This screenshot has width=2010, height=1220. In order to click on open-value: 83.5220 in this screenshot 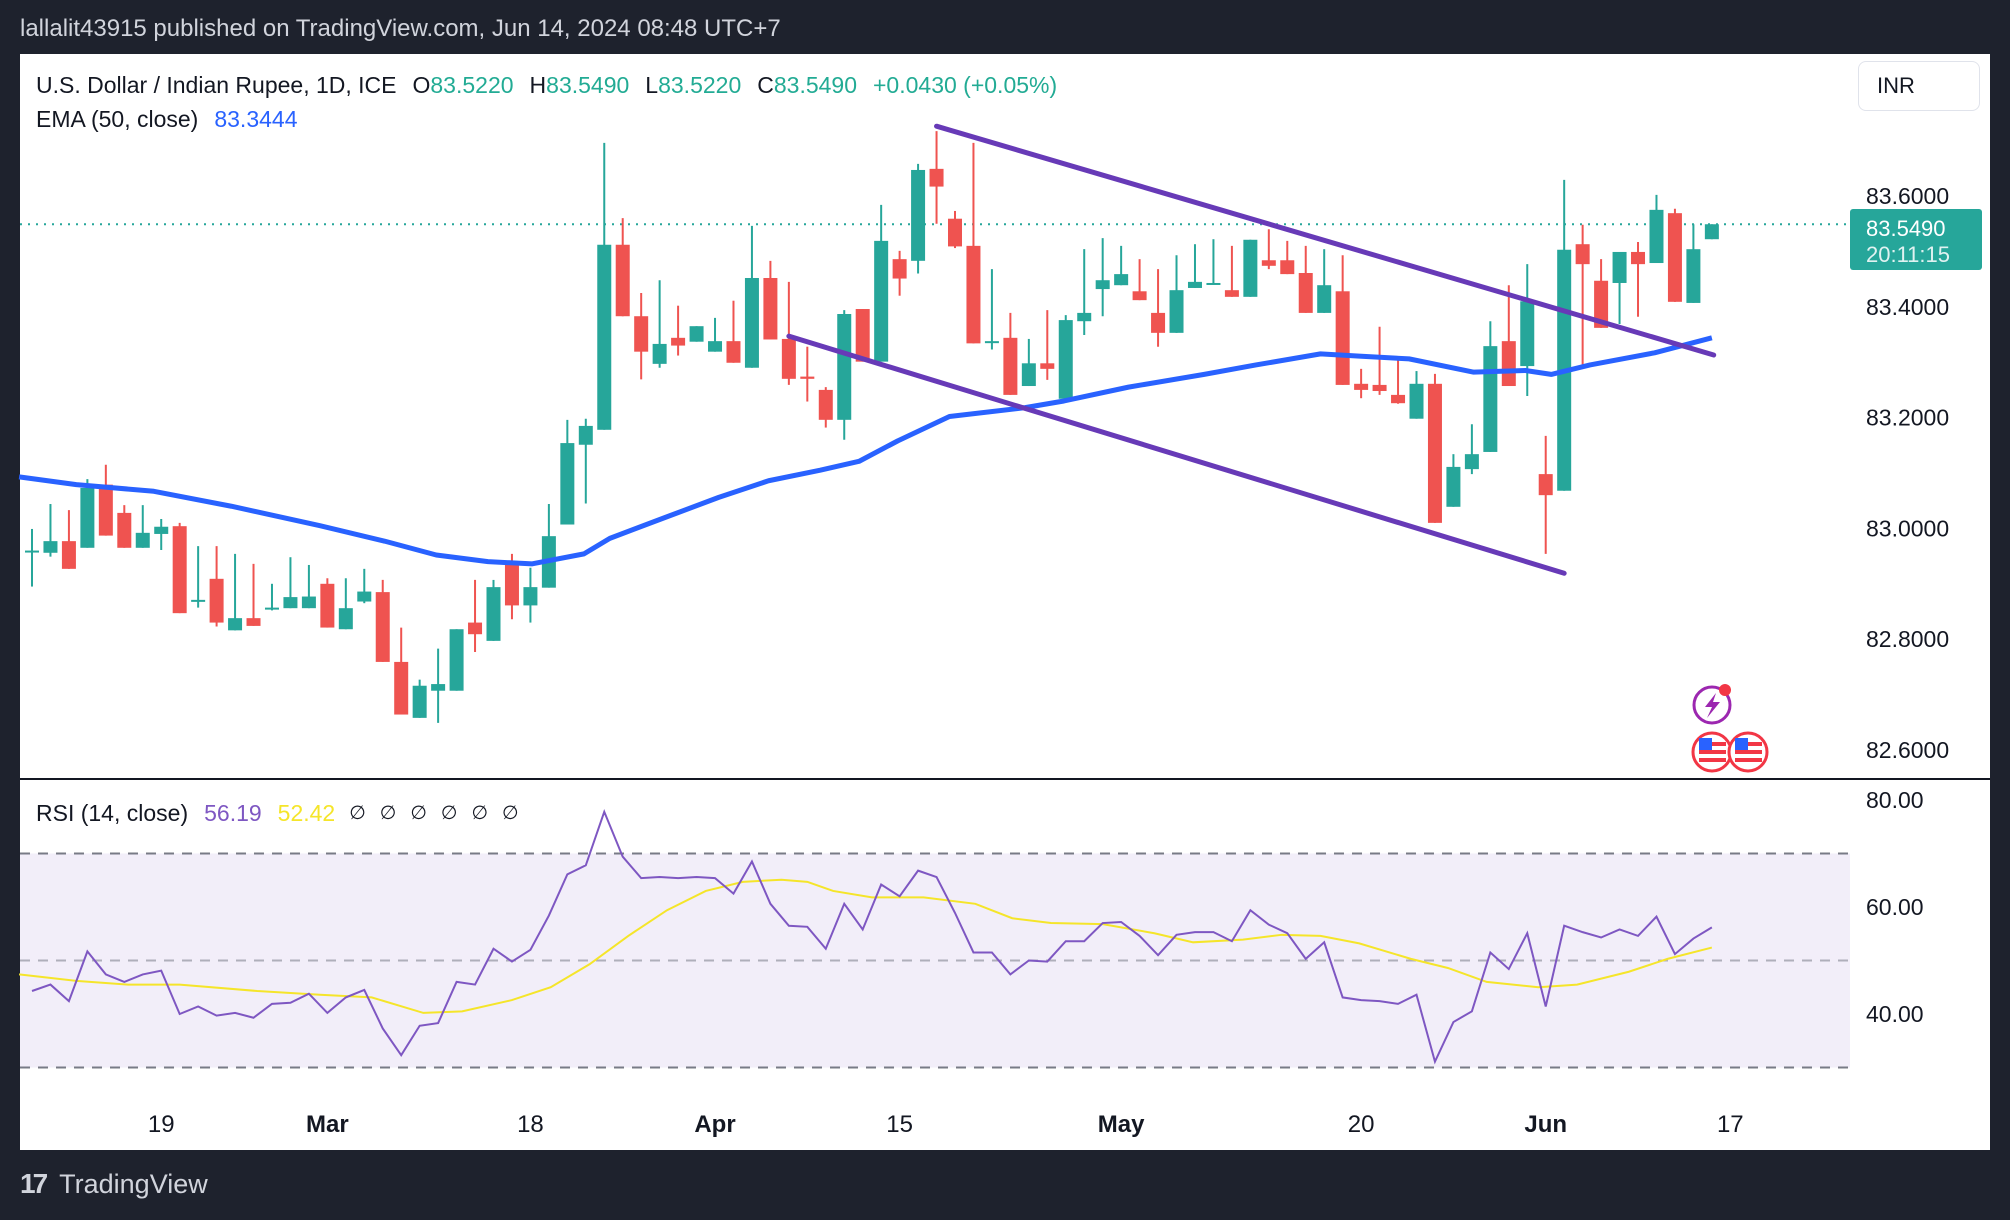, I will do `click(472, 85)`.